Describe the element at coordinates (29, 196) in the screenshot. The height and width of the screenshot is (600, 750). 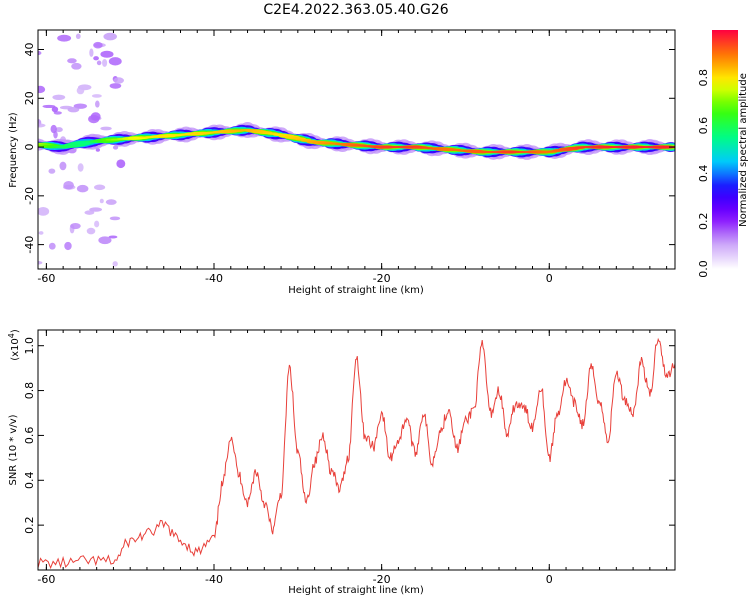
I see `y-tick-label: -20` at that location.